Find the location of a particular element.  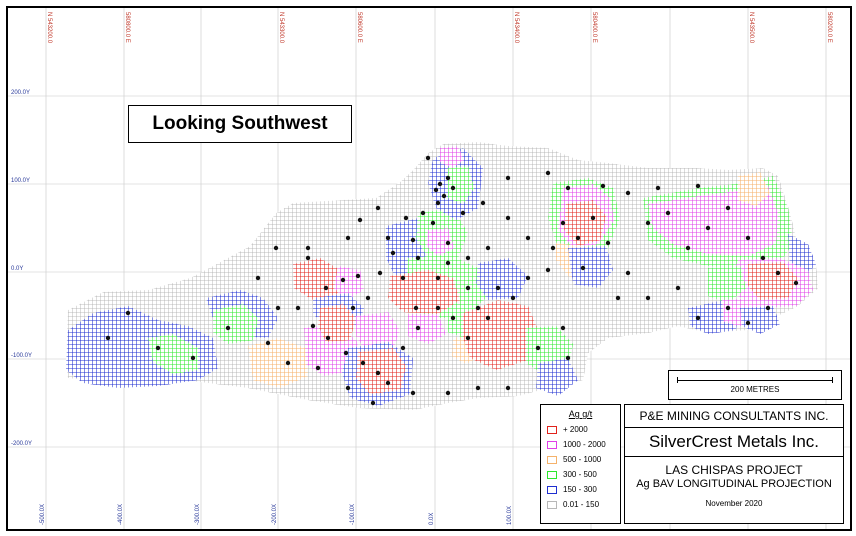

scale-bar-line is located at coordinates (755, 380).